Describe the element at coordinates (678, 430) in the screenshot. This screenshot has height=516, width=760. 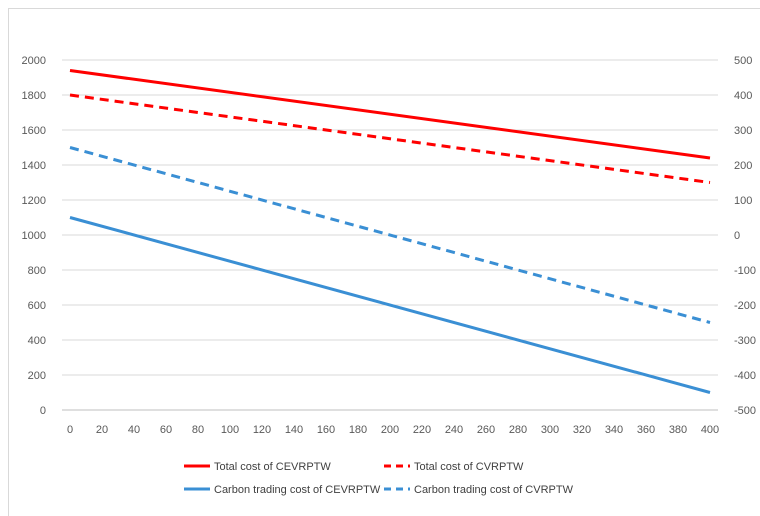
I see `x-tick-label: 380` at that location.